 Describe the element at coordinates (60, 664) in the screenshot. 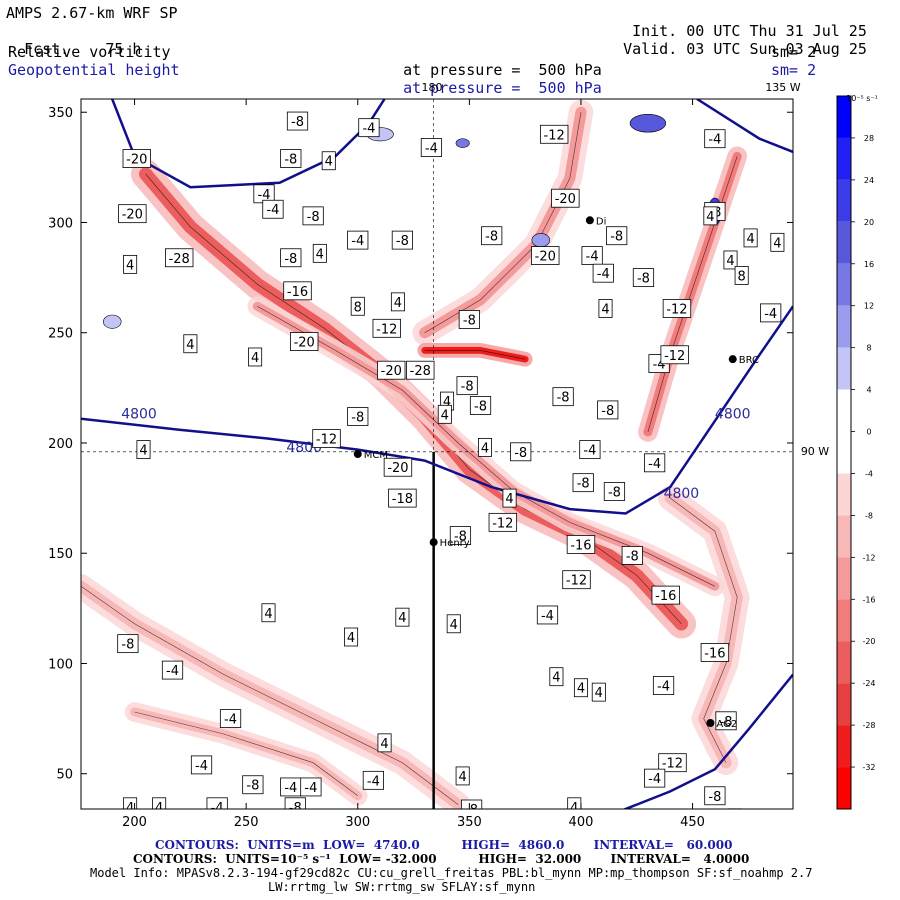

I see `y-tick-label: 100` at that location.